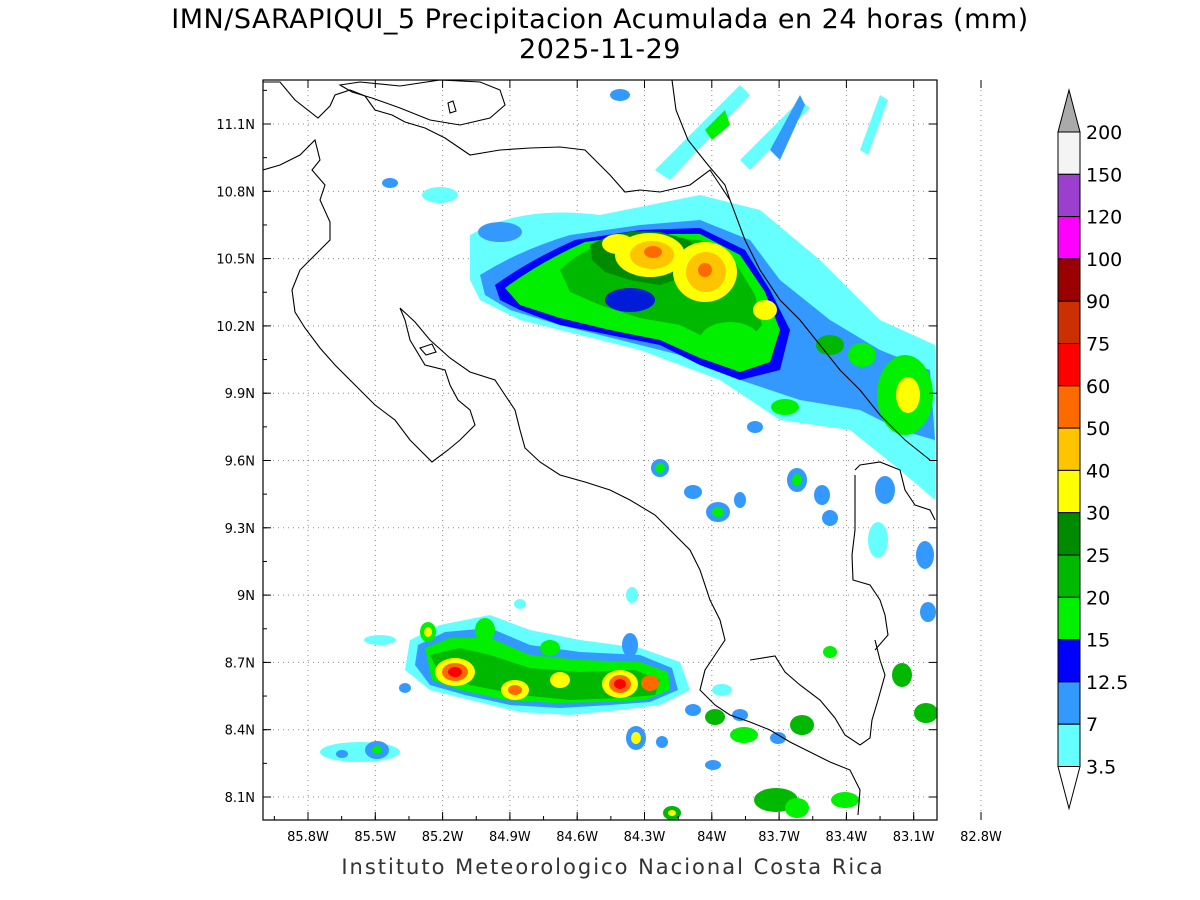 Image resolution: width=1200 pixels, height=900 pixels. What do you see at coordinates (749, 132) in the screenshot?
I see `rain-streaks-northeast` at bounding box center [749, 132].